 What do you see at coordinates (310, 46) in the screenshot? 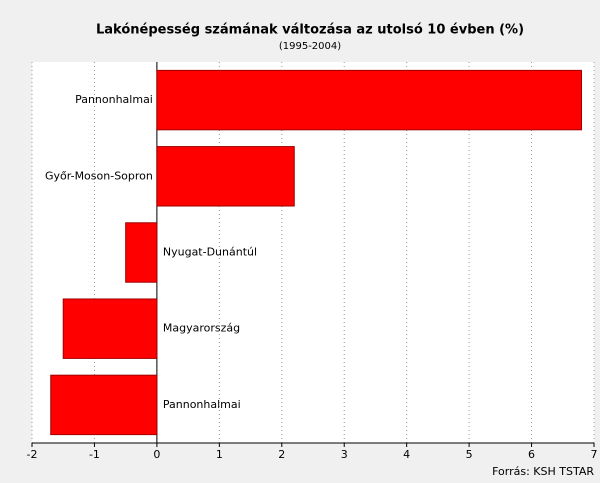
I see `chart-subtitle: (1995-2004)` at bounding box center [310, 46].